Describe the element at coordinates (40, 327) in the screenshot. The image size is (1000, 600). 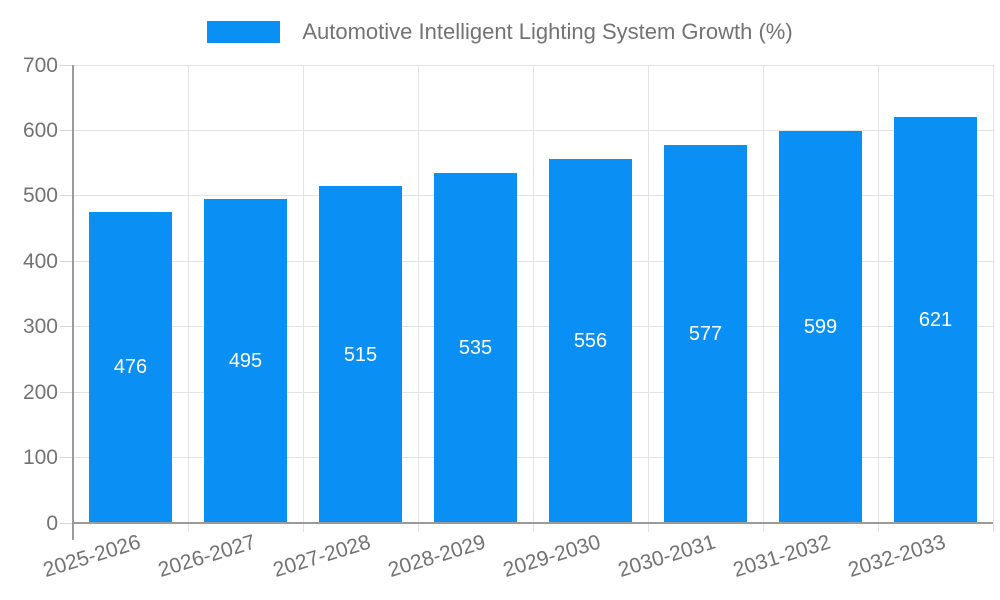
I see `y-axis-tick-label: 300` at that location.